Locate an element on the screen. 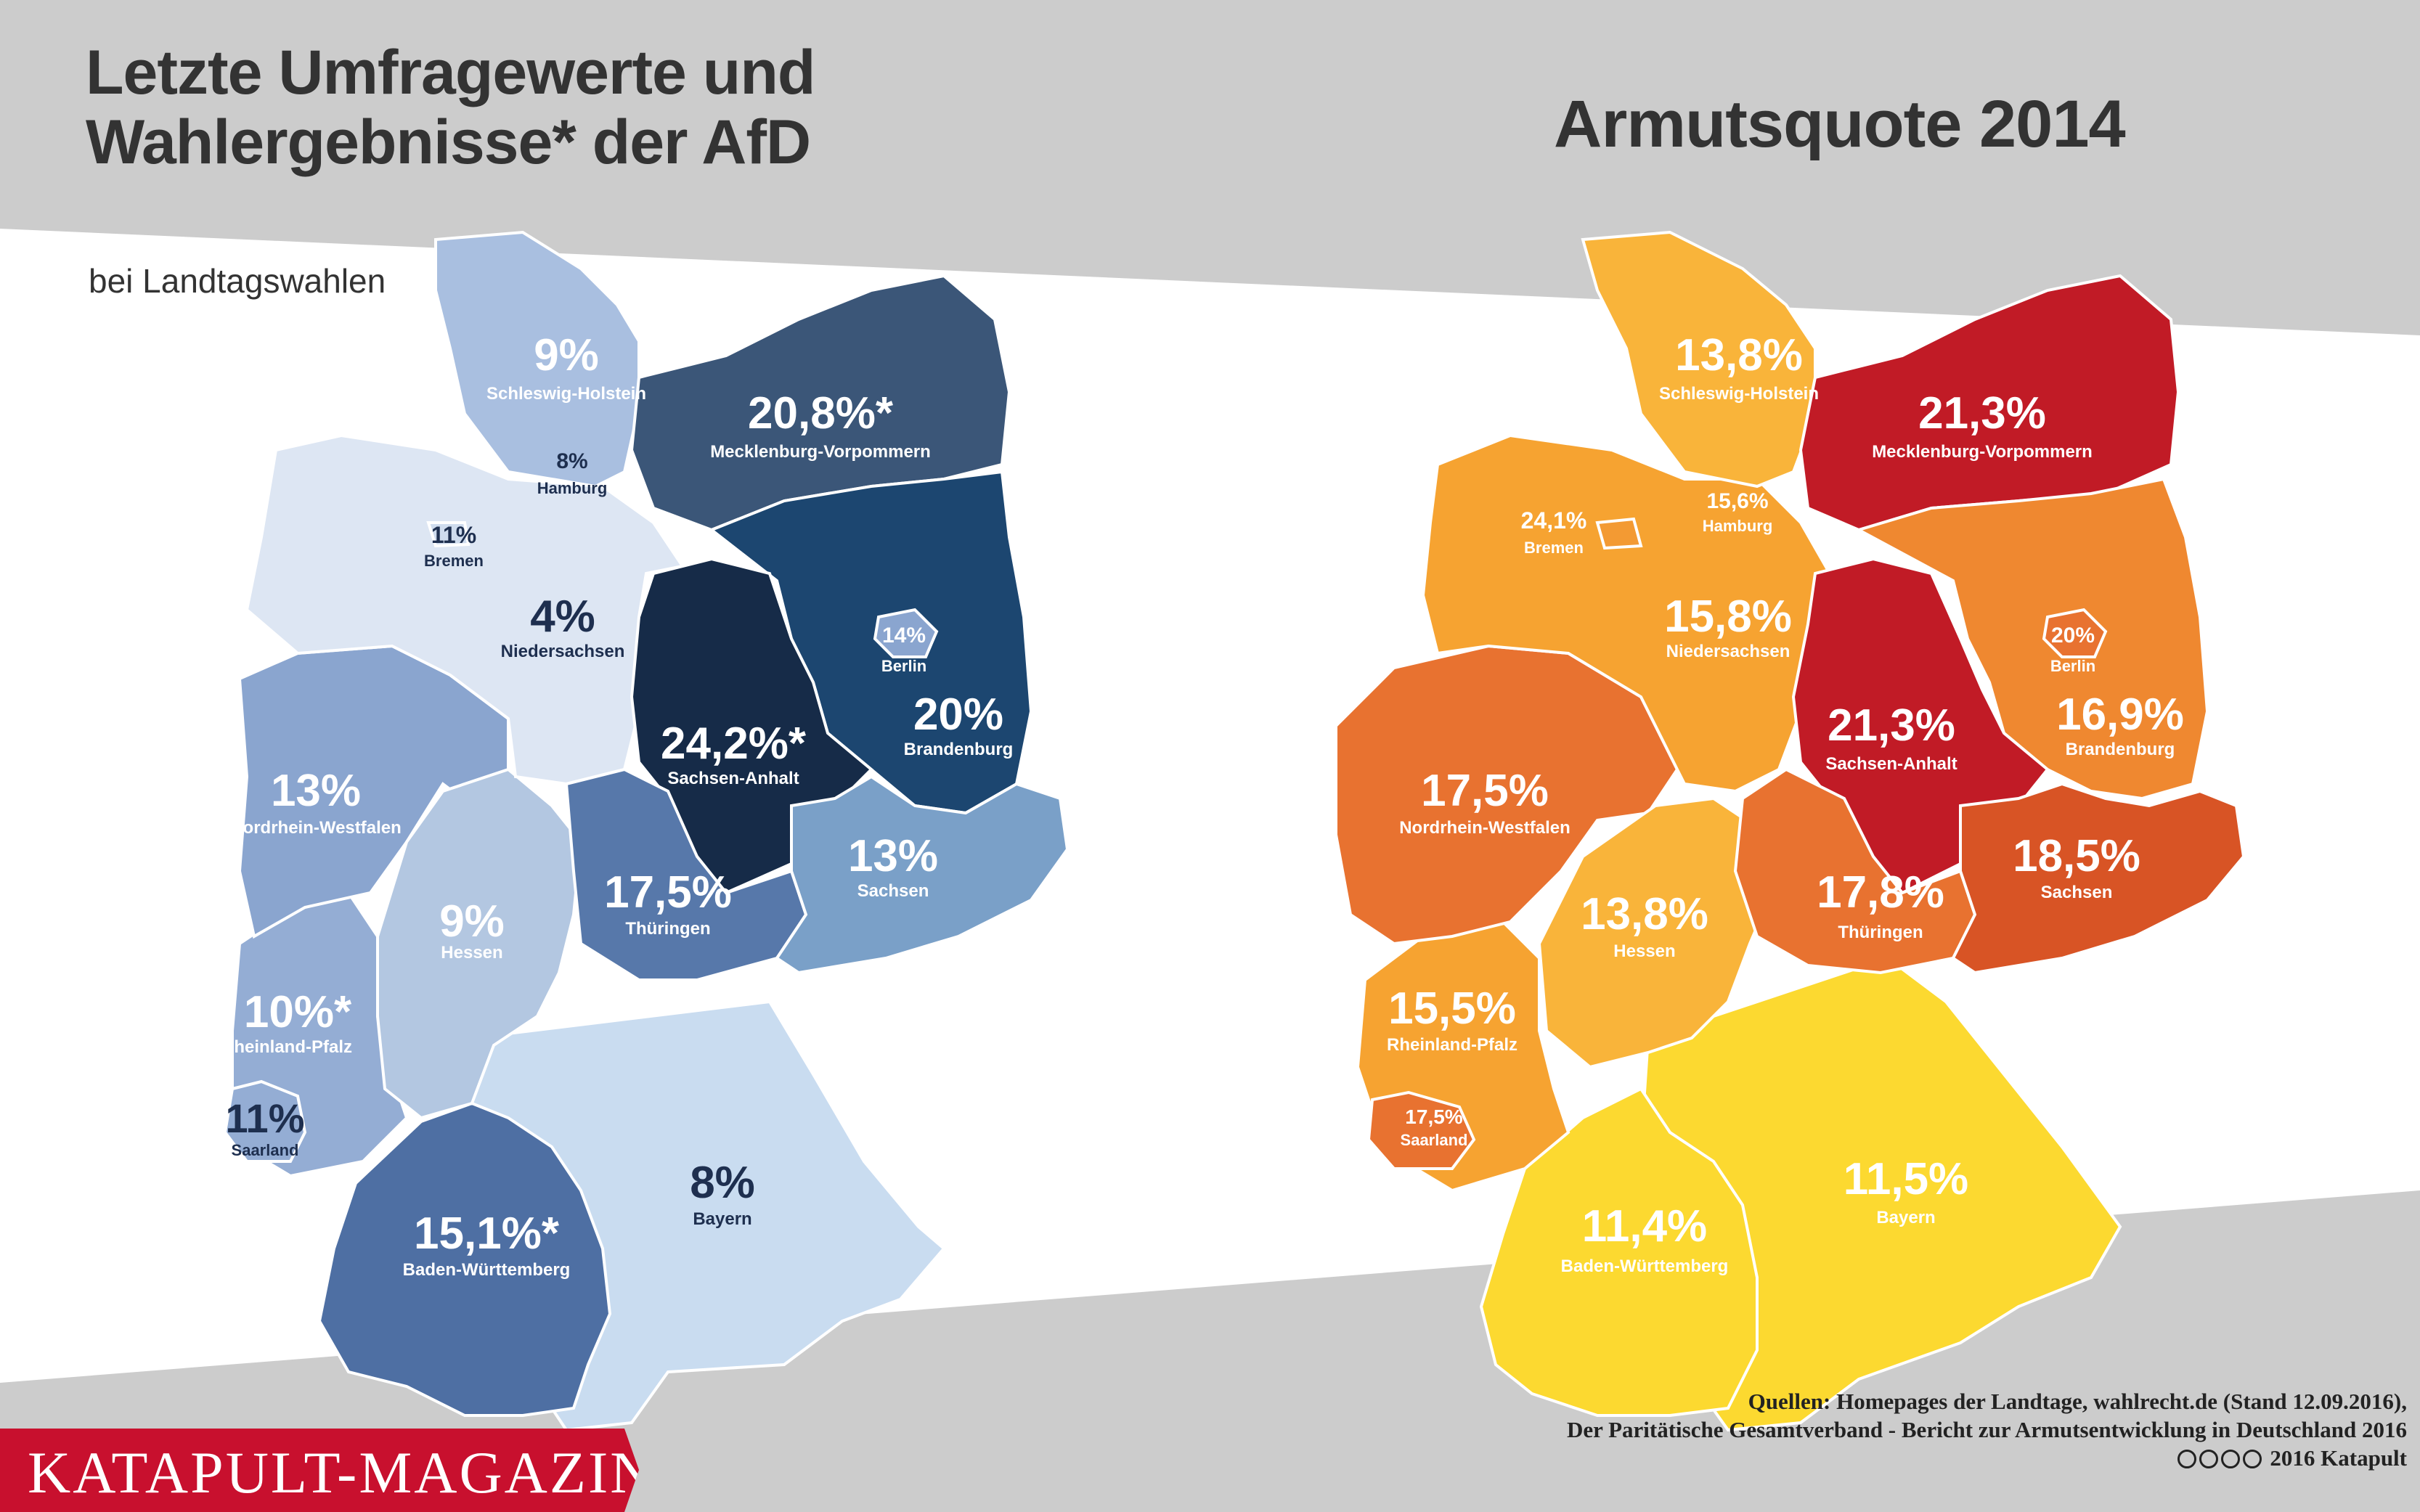  logo-text: KATAPULT-MAGAZIN.de is located at coordinates (380, 1472).